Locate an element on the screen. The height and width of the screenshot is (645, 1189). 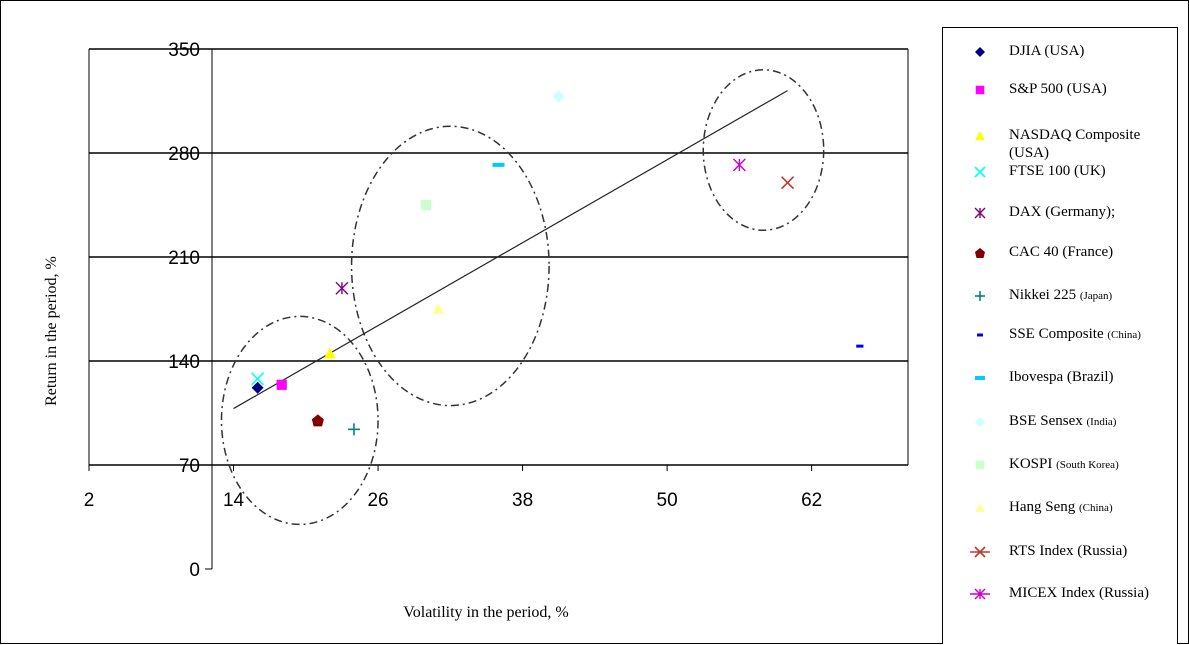
legend-label: BSE Sensex (India) is located at coordinates (1090, 421).